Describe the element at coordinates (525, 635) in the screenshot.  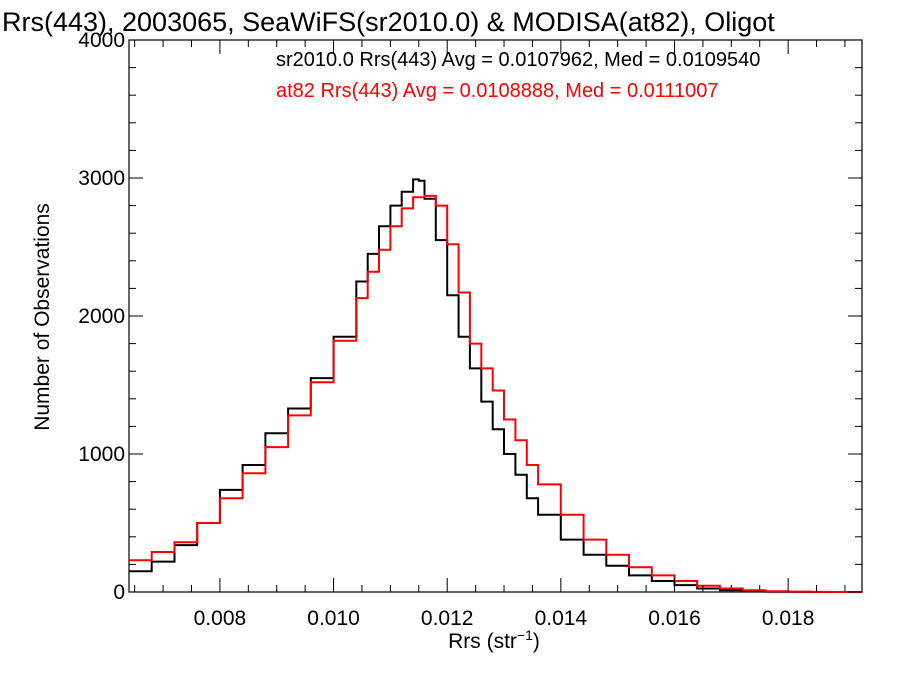
I see `x-axis-label-superscript: −1` at that location.